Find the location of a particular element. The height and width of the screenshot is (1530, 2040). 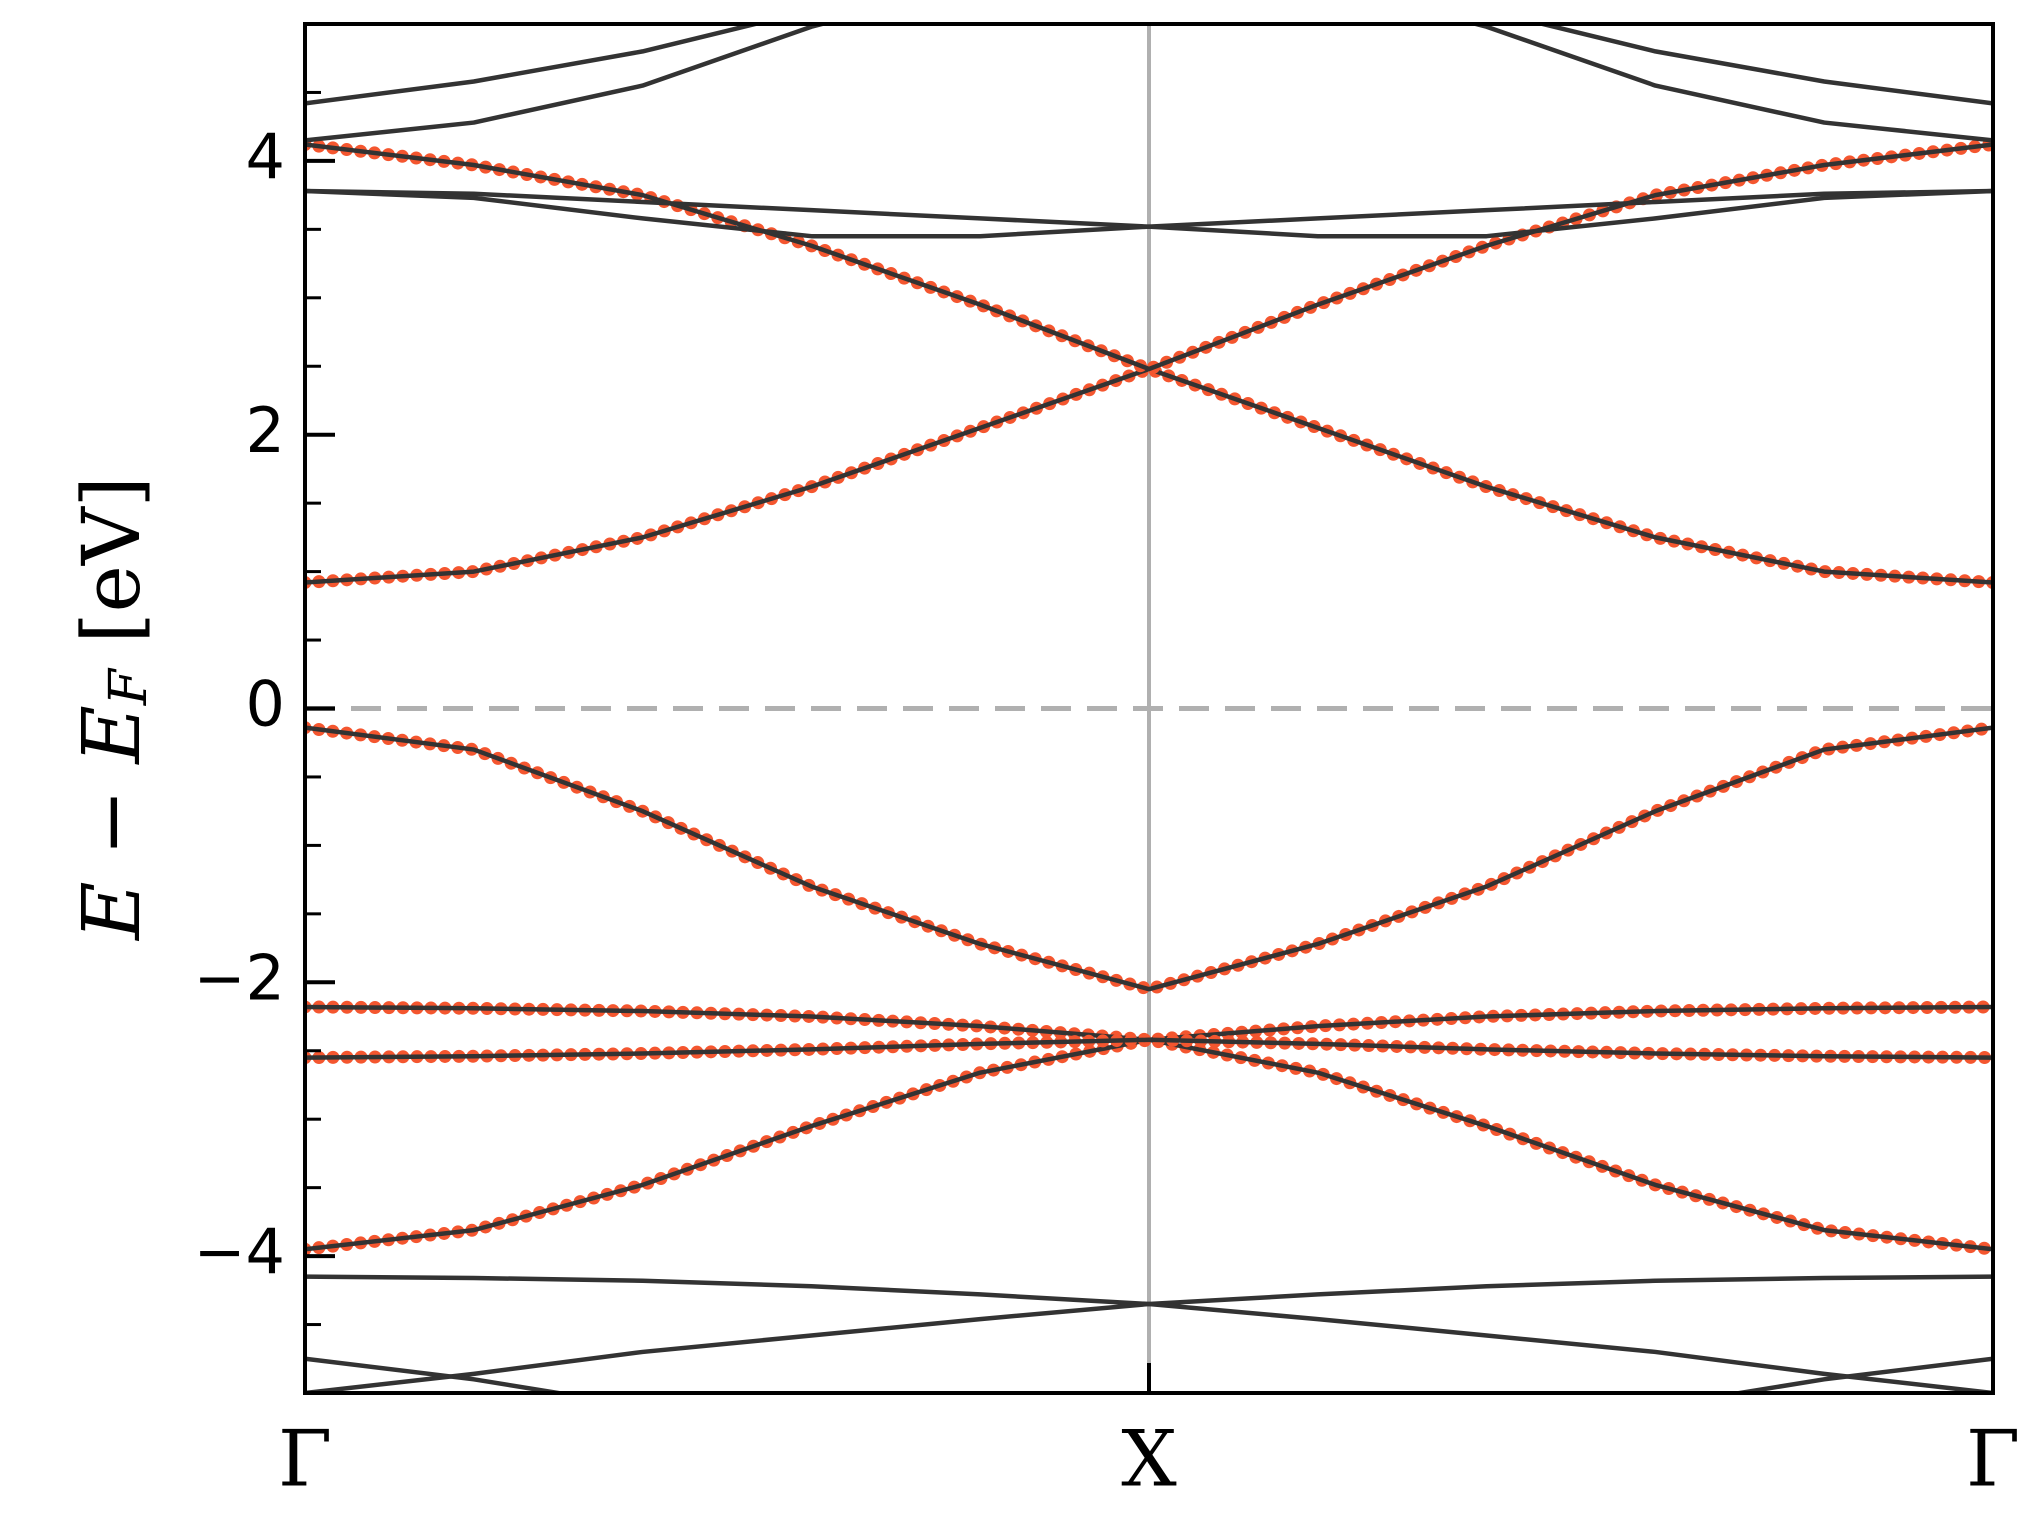

y-tick-label: 4 is located at coordinates (265, 156).